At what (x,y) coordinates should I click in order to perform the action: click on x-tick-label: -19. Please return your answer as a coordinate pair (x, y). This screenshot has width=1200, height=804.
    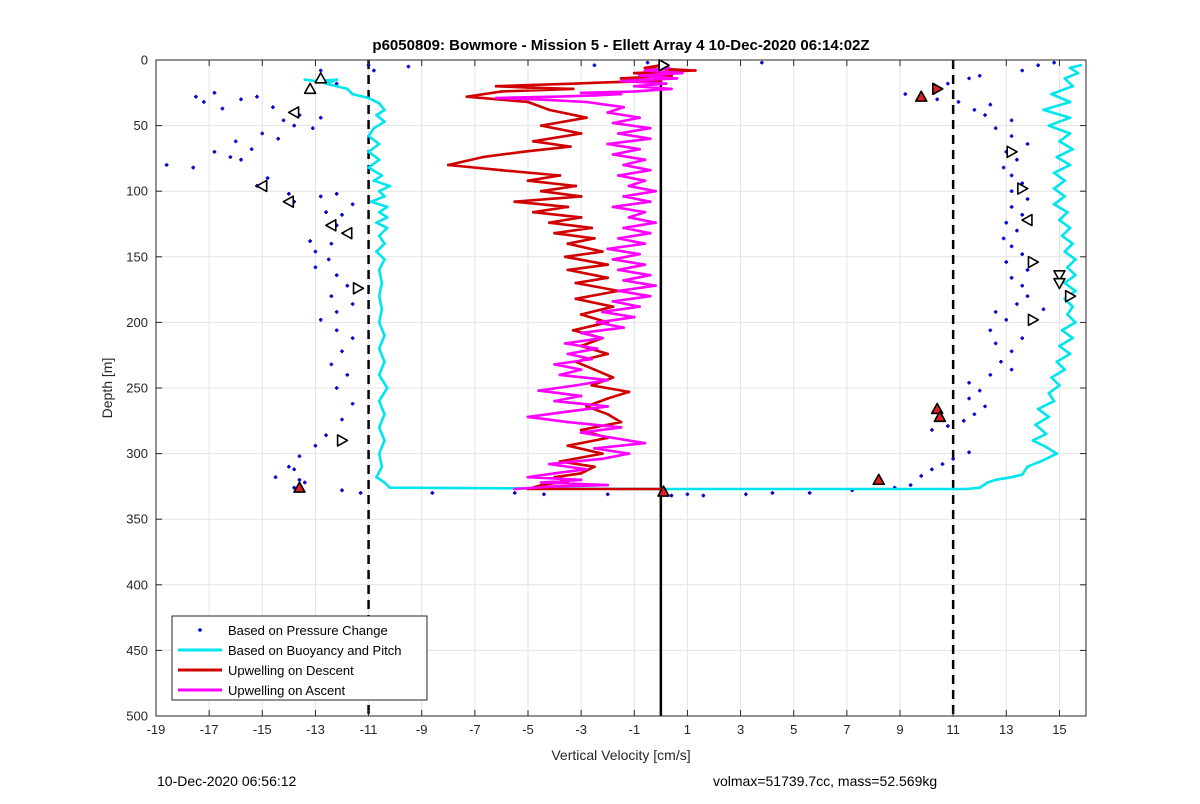
    Looking at the image, I should click on (156, 729).